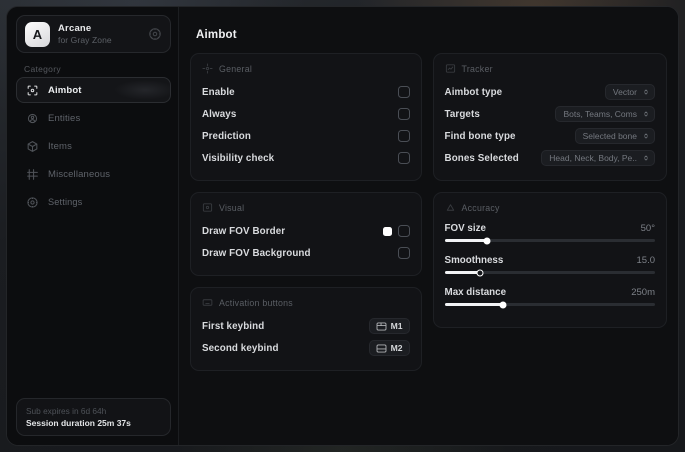 The width and height of the screenshot is (685, 452). What do you see at coordinates (207, 68) in the screenshot?
I see `crosshair-icon` at bounding box center [207, 68].